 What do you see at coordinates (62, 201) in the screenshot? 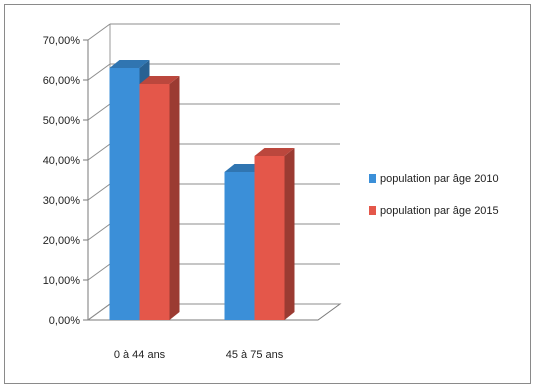
I see `y-tick-label: 30,00%` at bounding box center [62, 201].